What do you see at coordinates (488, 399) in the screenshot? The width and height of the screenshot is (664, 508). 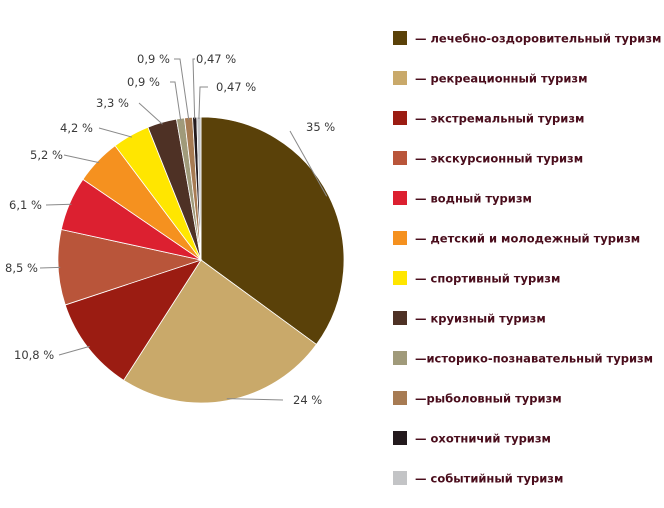 I see `legend-label: —рыболовный туризм` at bounding box center [488, 399].